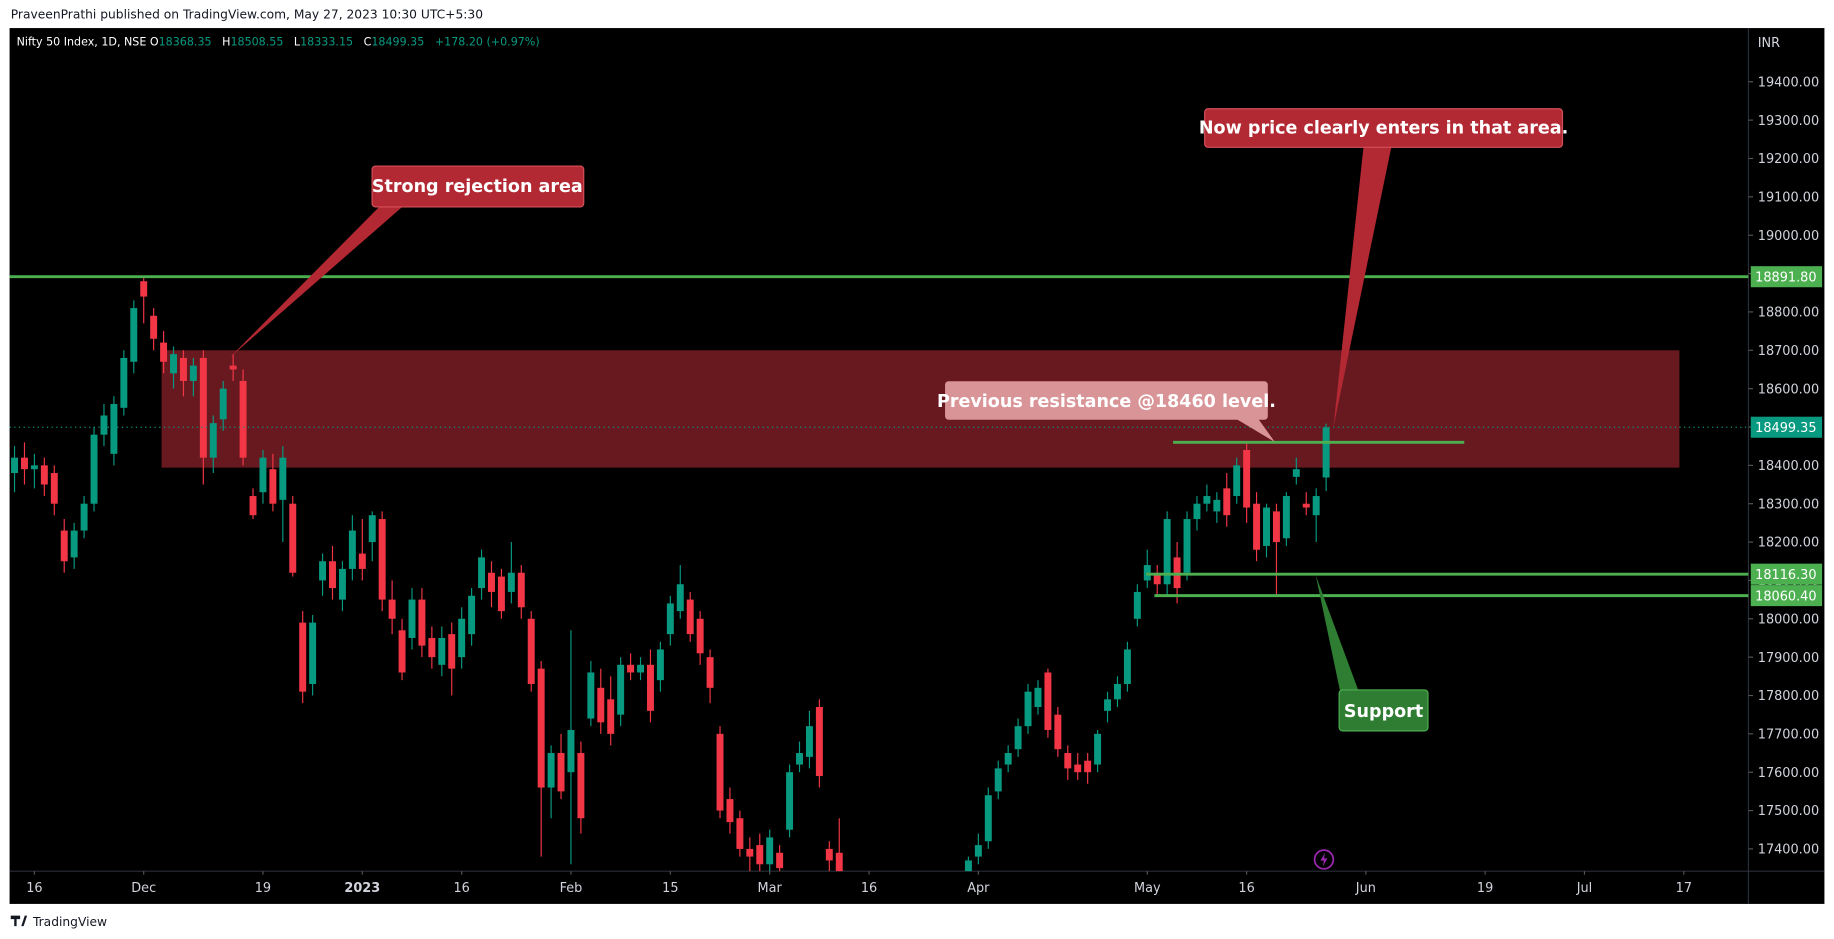 This screenshot has width=1834, height=939. I want to click on level-label: 18116.30, so click(1785, 575).